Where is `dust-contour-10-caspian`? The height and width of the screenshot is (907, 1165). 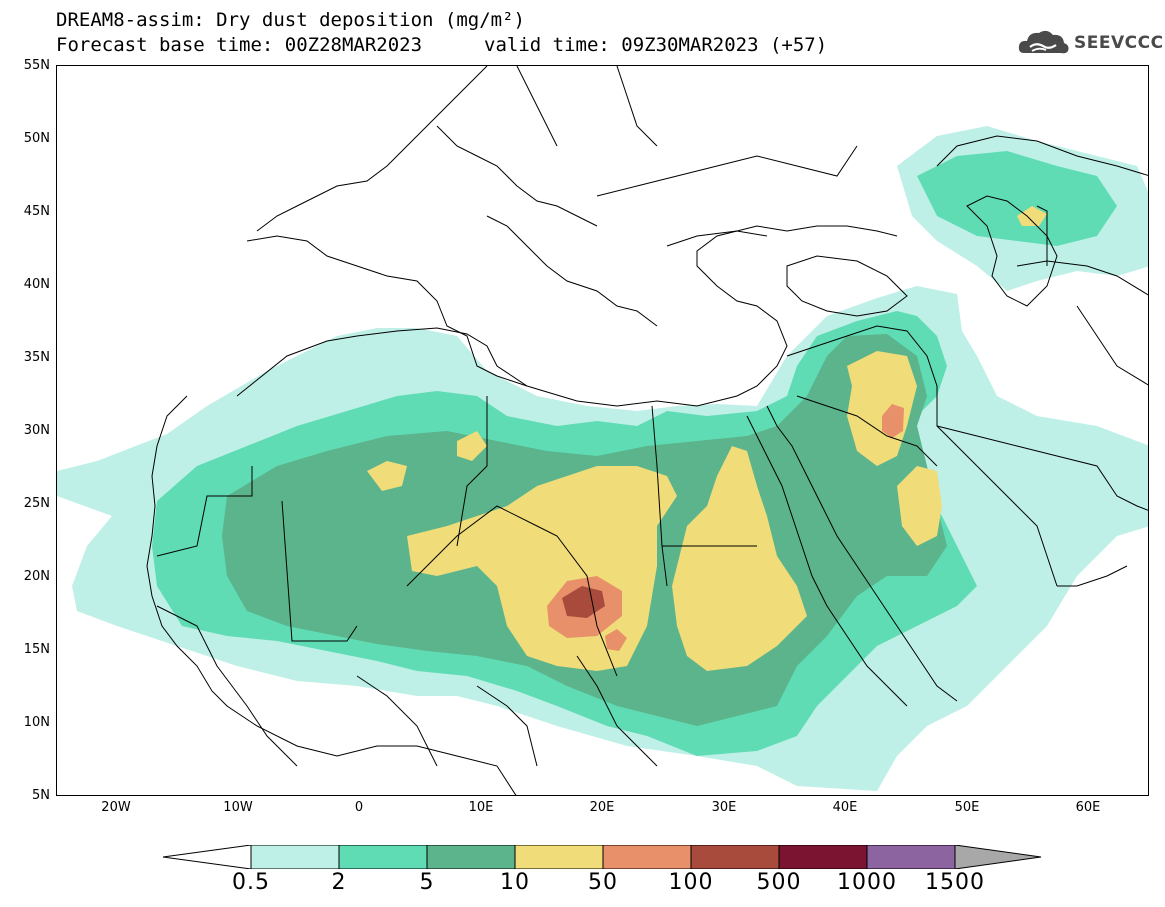 dust-contour-10-caspian is located at coordinates (1032, 216).